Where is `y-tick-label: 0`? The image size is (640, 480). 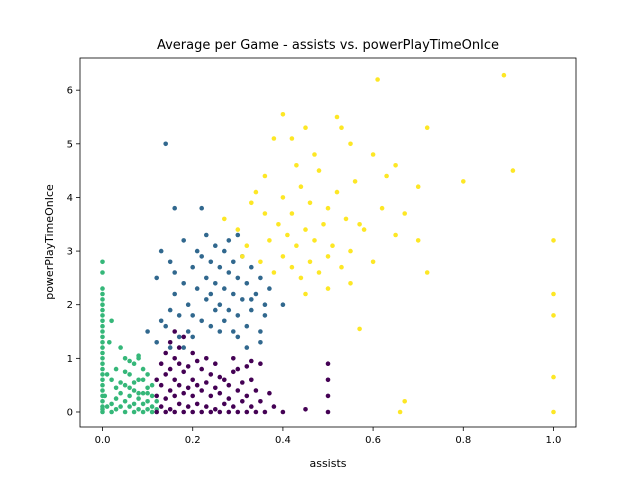
y-tick-label: 0 is located at coordinates (70, 412).